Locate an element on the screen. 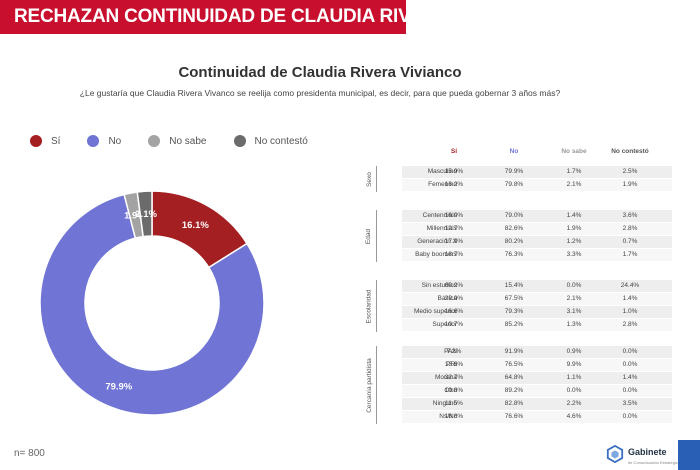  table-cell: 16.0% is located at coordinates (454, 215).